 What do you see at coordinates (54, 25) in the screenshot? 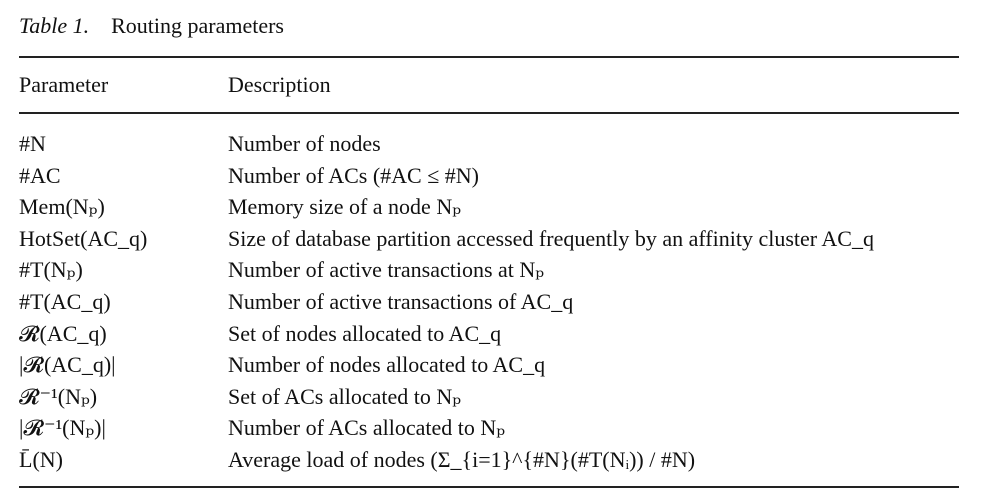
I see `table-caption-label: Table 1.` at bounding box center [54, 25].